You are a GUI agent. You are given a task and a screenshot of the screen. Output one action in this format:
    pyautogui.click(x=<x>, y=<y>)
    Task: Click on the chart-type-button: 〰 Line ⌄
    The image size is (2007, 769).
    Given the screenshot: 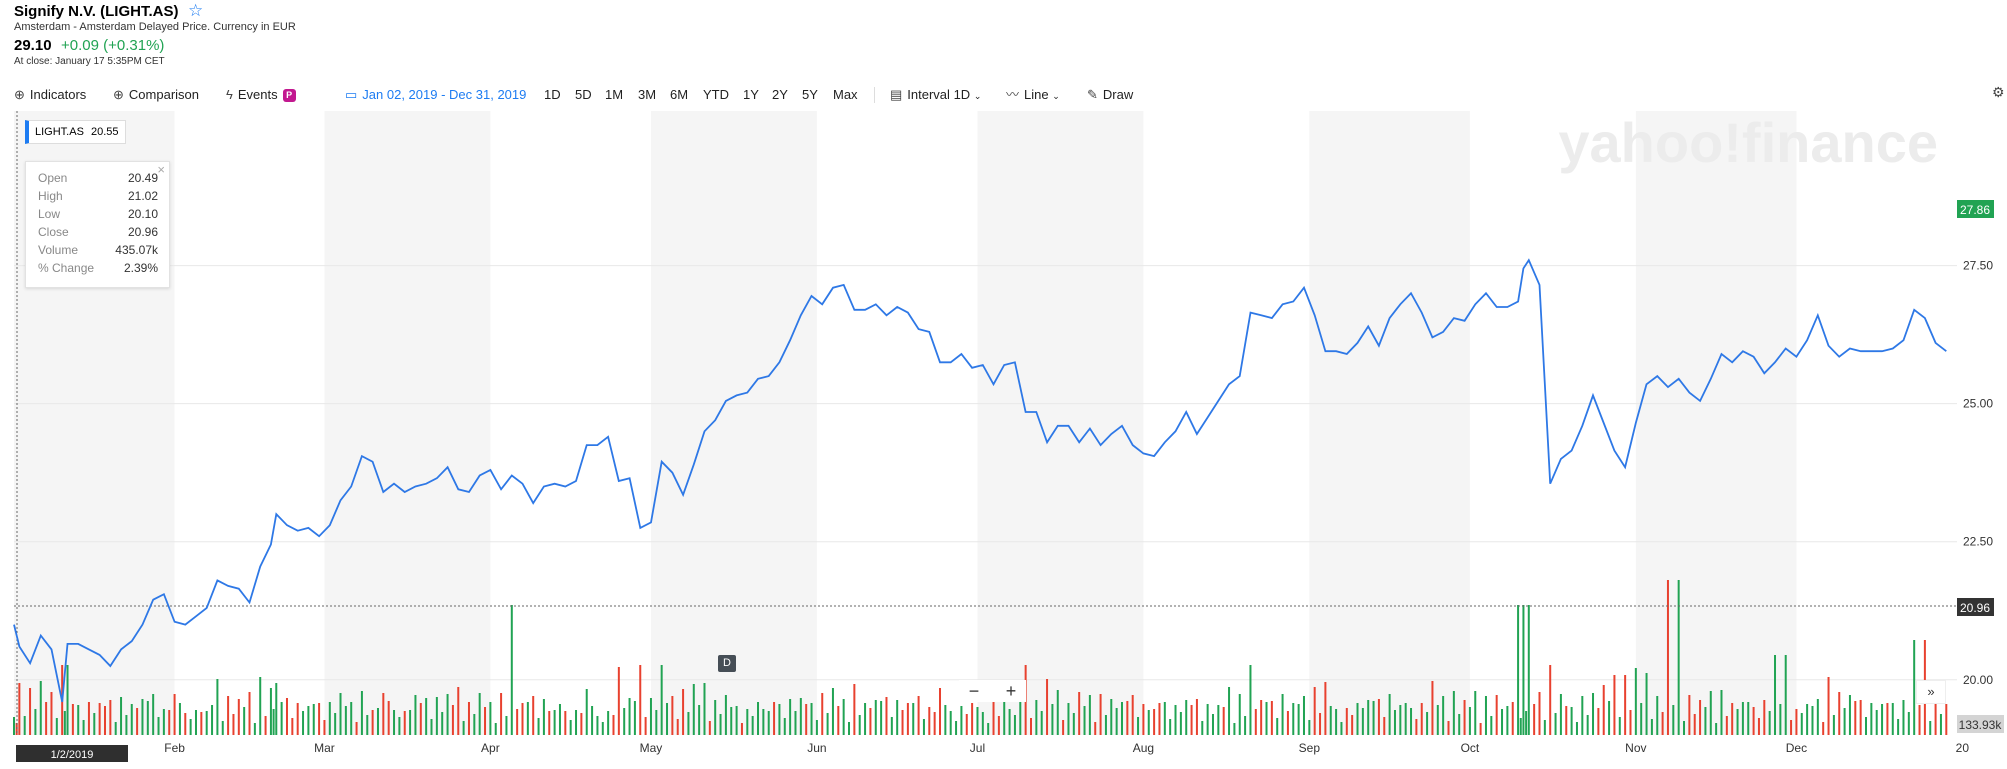 What is the action you would take?
    pyautogui.click(x=1033, y=95)
    